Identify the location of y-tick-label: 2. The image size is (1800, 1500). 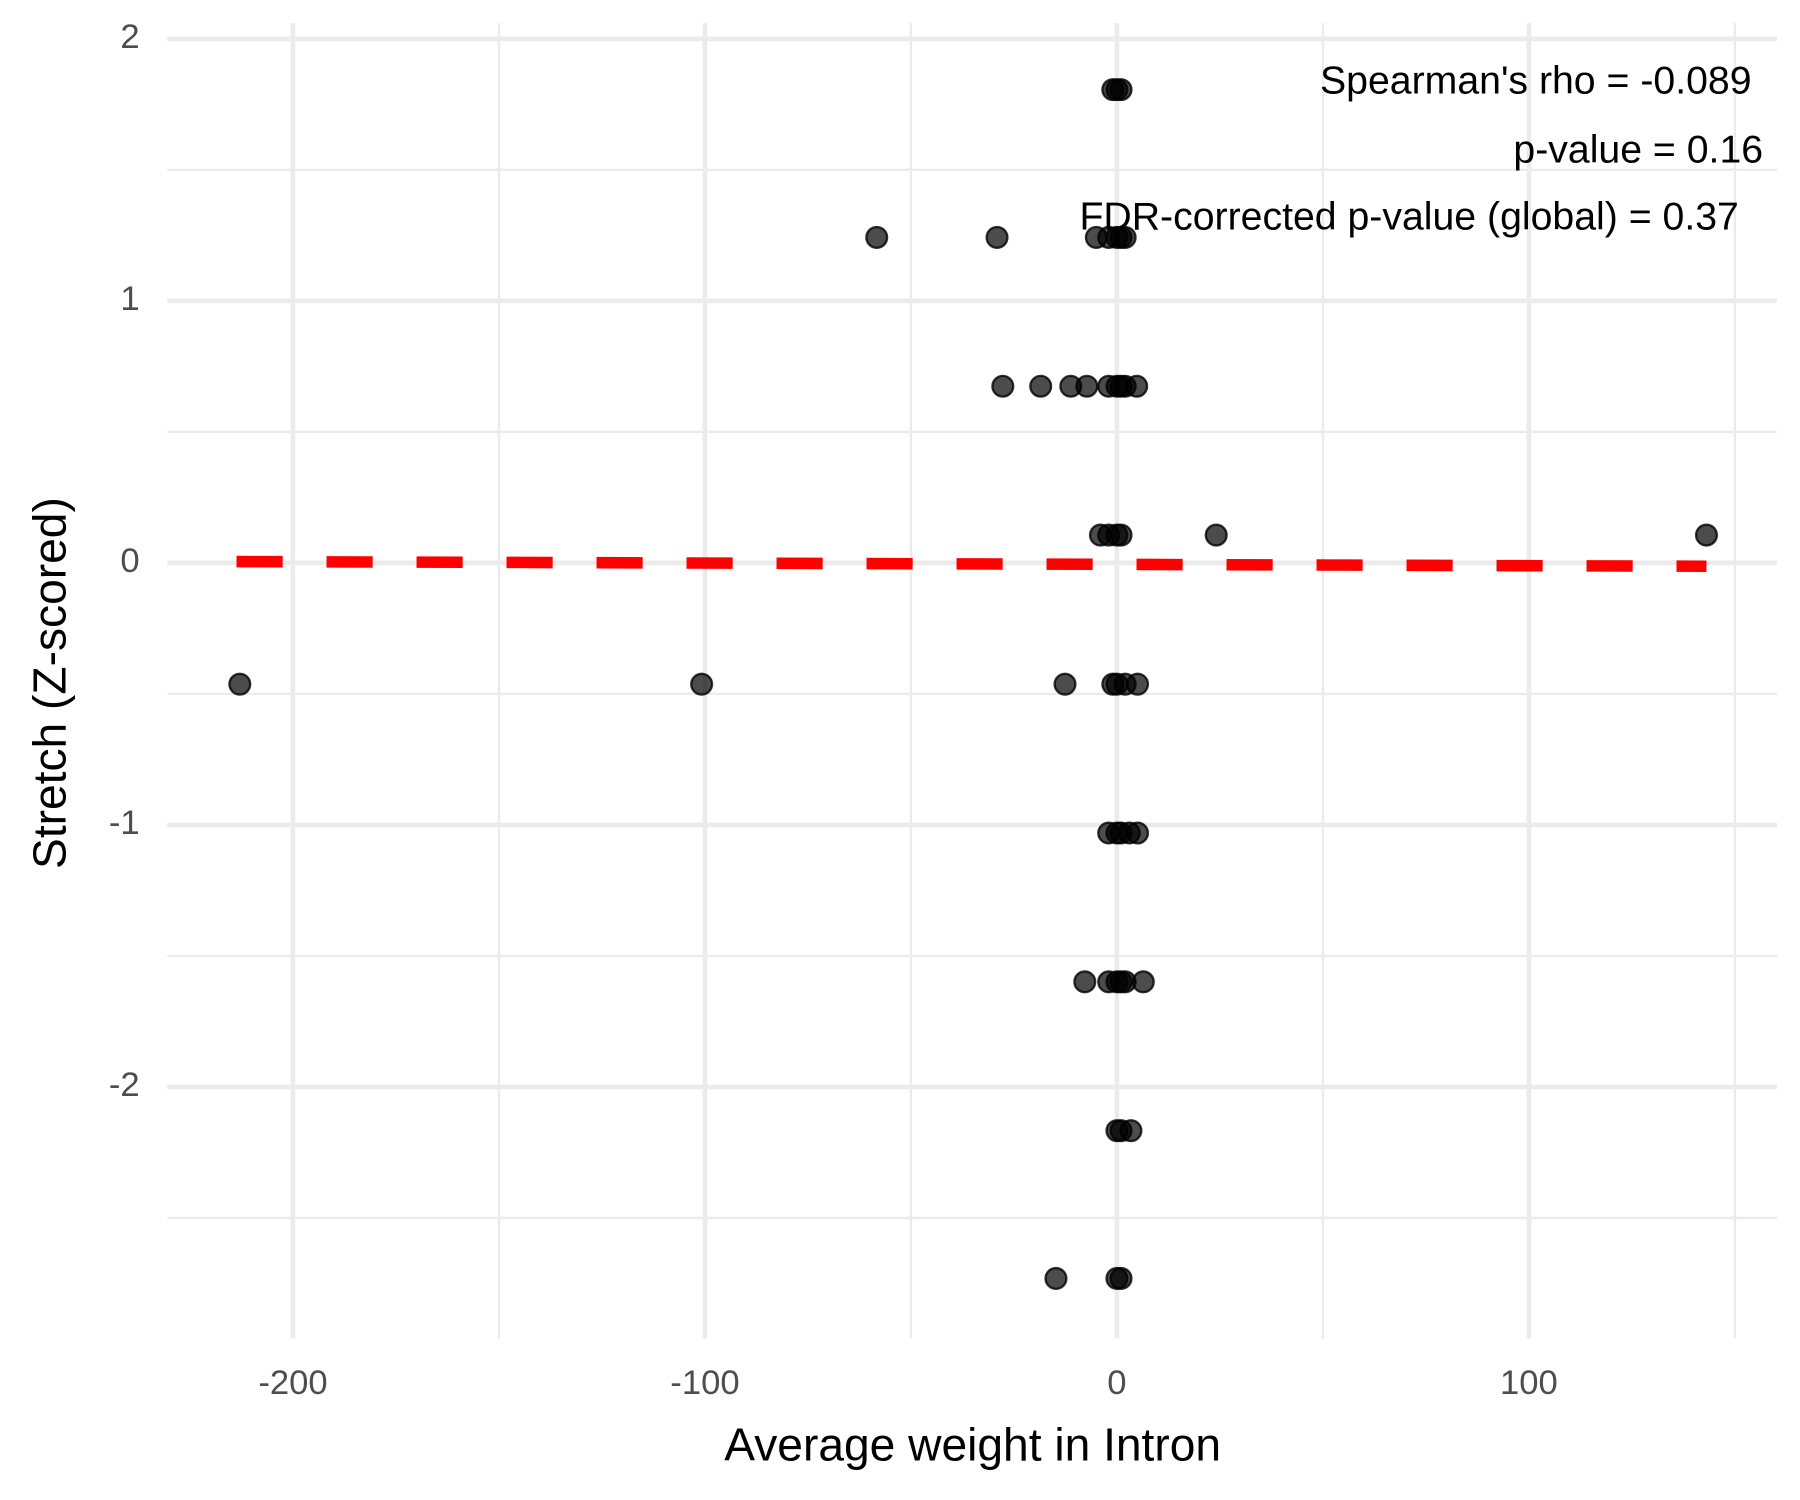
(129, 37).